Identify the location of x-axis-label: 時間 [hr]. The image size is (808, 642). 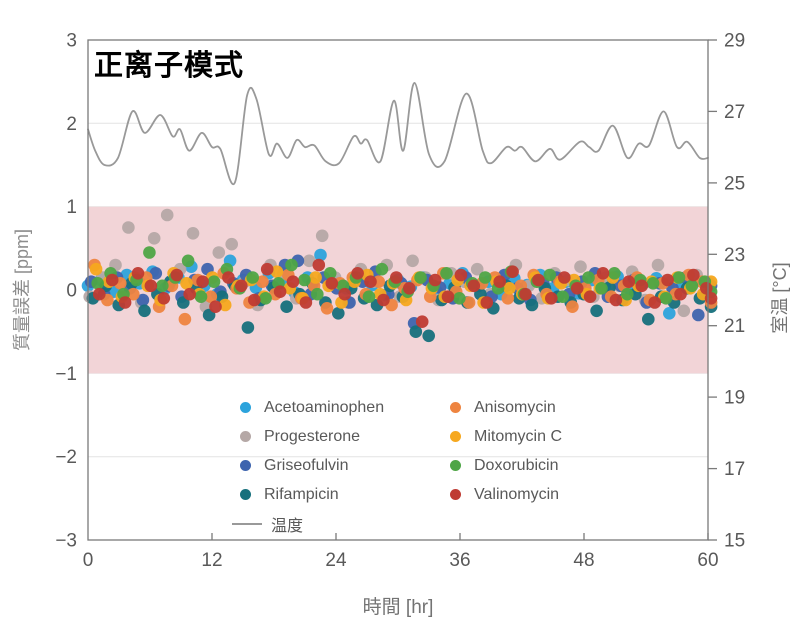
(398, 607).